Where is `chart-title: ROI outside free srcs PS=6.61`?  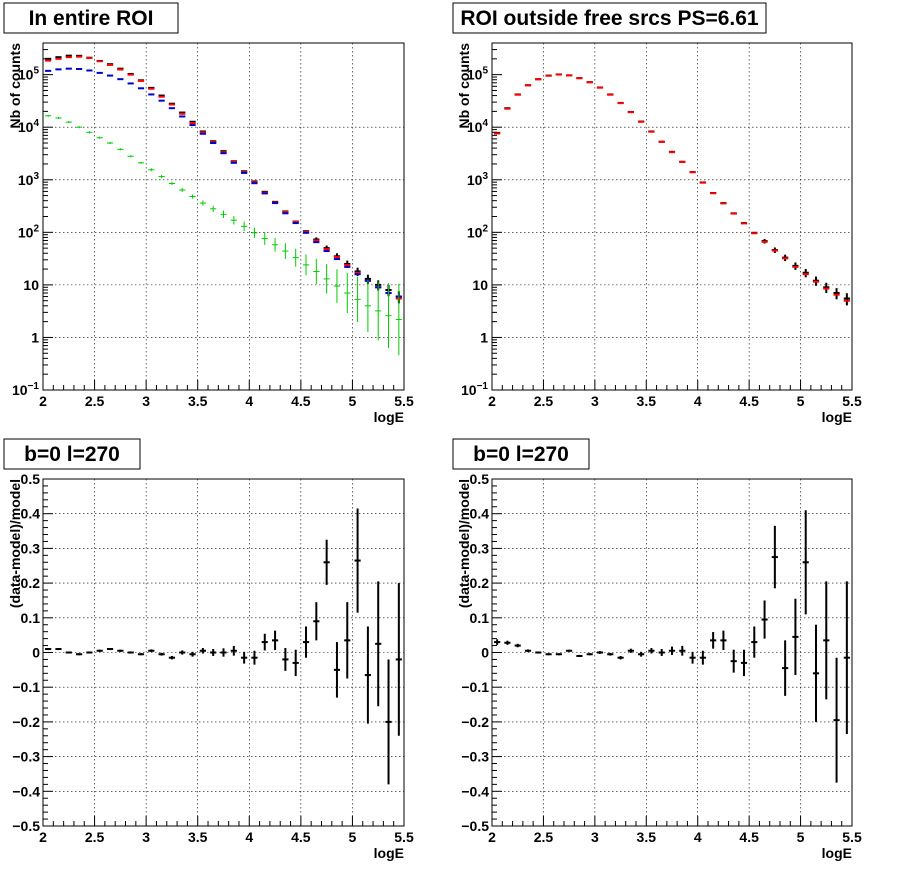
chart-title: ROI outside free srcs PS=6.61 is located at coordinates (609, 18).